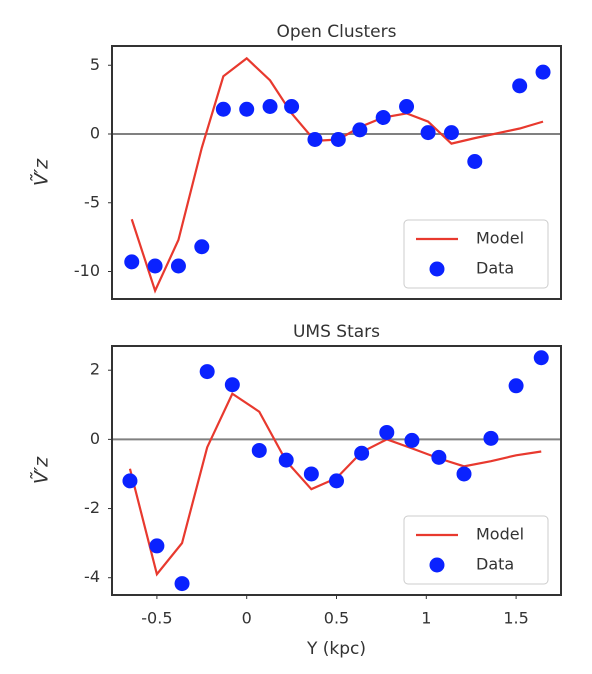 This screenshot has height=674, width=592. I want to click on y-tick-label: 2, so click(95, 369).